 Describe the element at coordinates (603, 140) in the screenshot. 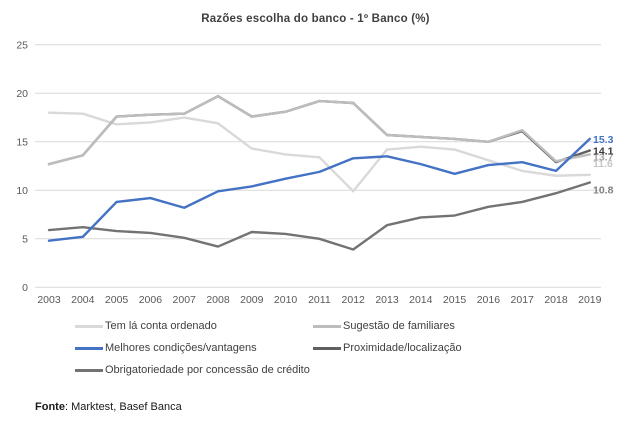

I see `series-end-label-melhores-condicoes-vantagens: 15.3` at that location.